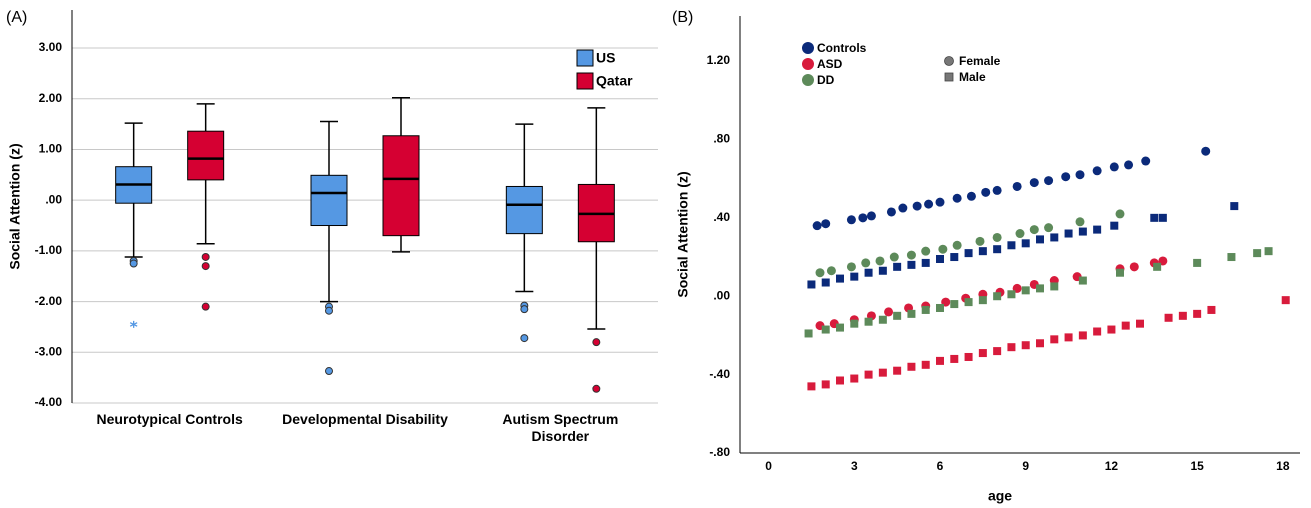 Image resolution: width=1311 pixels, height=508 pixels. I want to click on y-axis-label: Social Attention (z), so click(15, 206).